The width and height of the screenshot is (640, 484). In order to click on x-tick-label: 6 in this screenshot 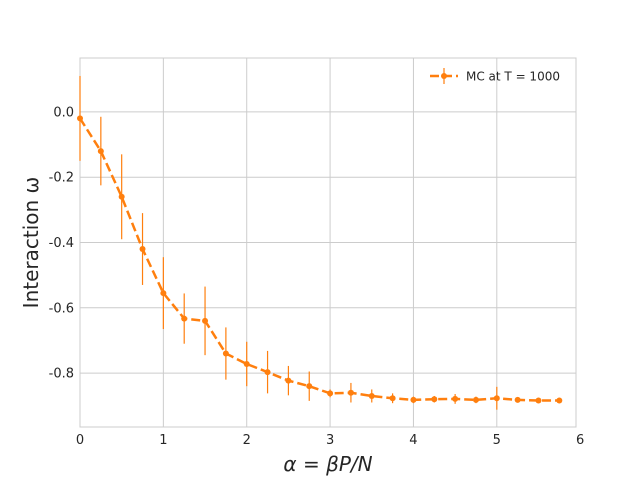, I will do `click(580, 440)`.